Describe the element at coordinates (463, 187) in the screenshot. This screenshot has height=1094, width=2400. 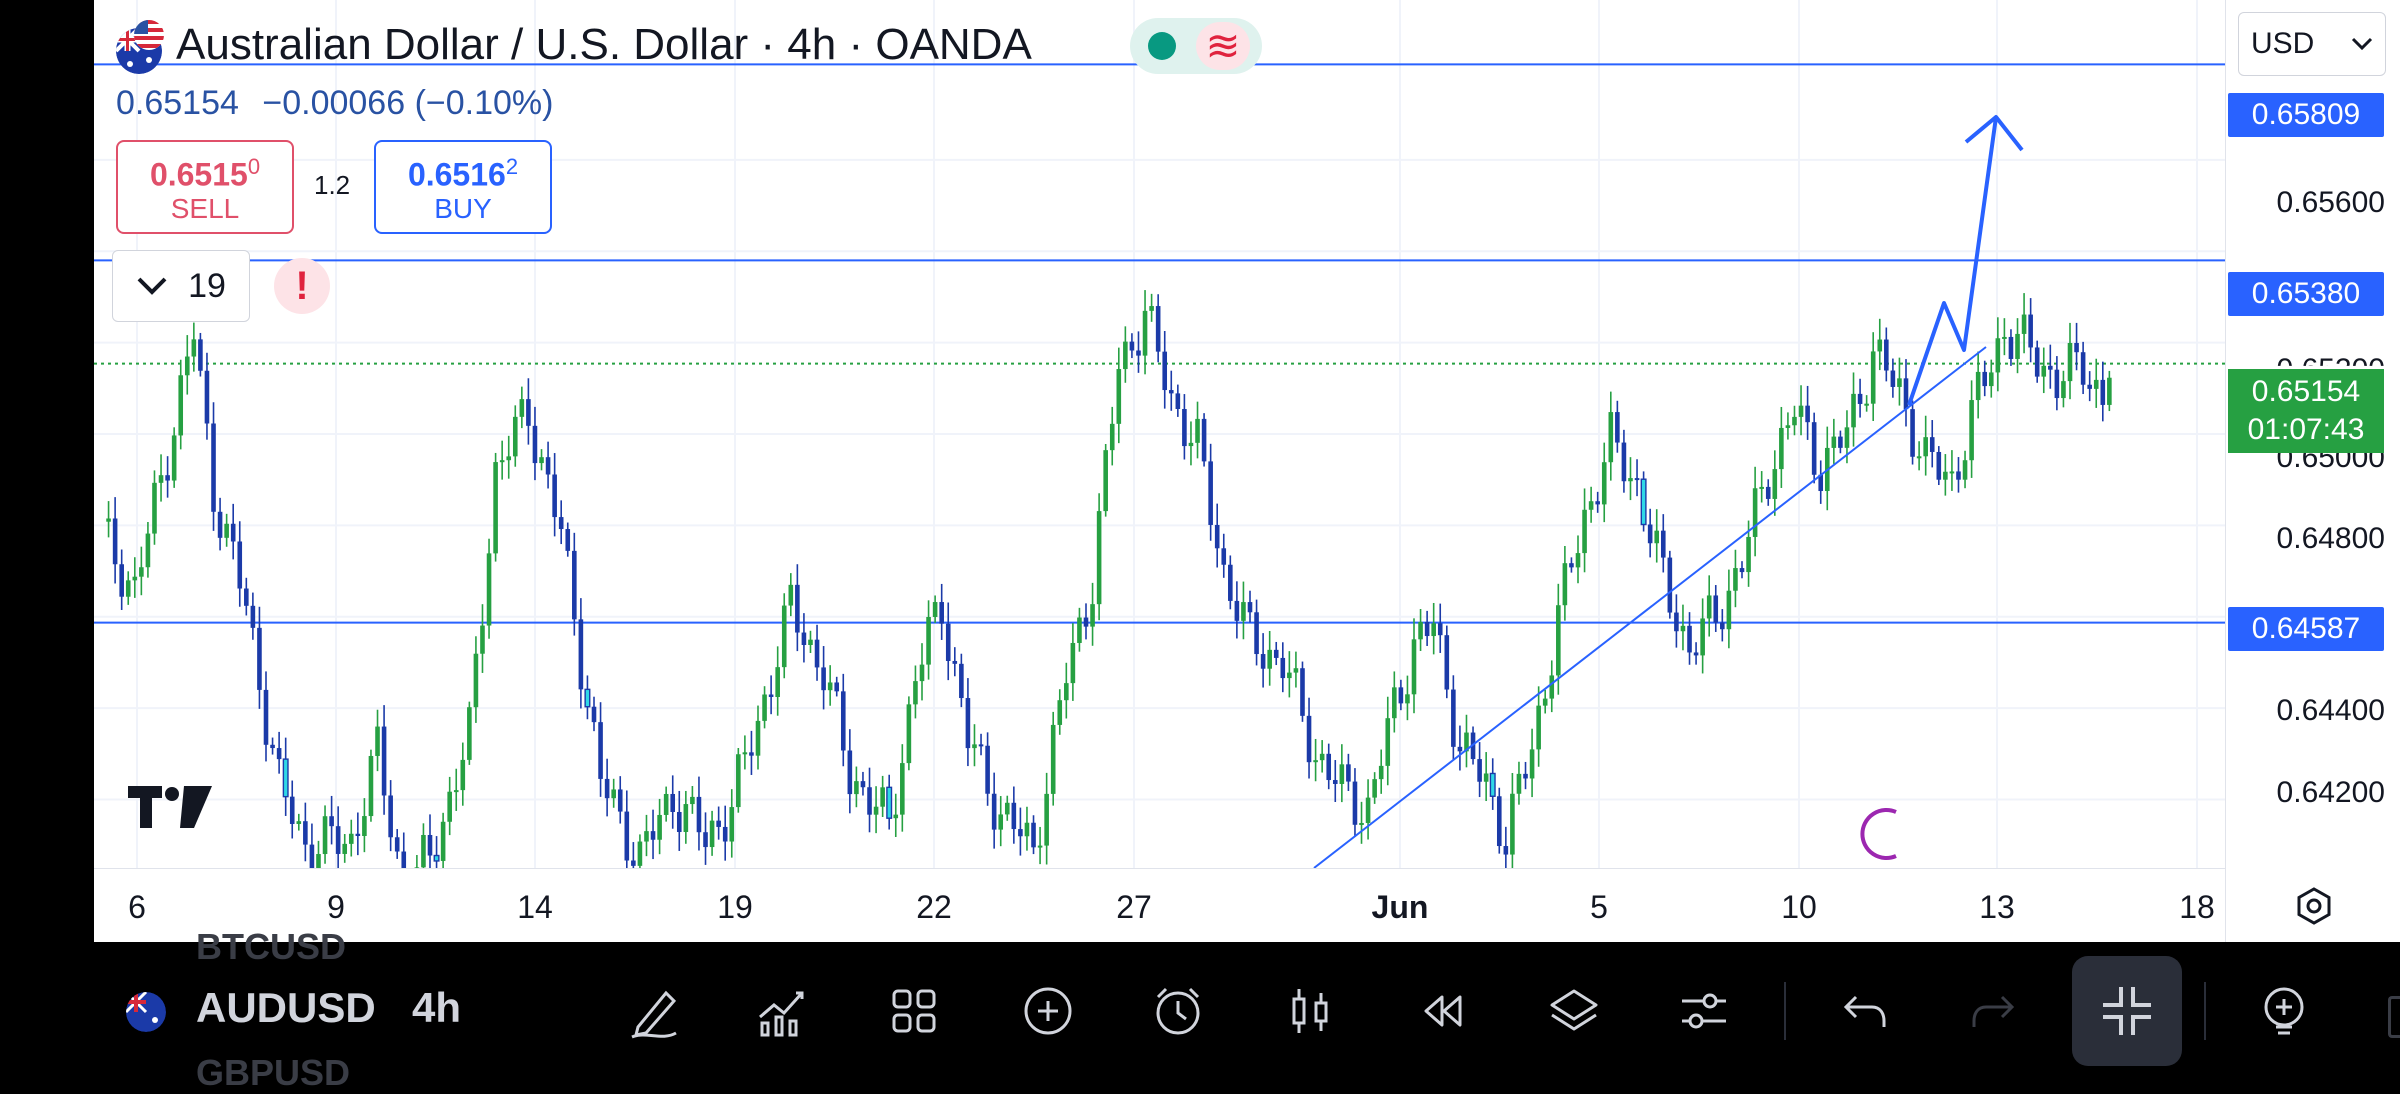
I see `buy-button: 0.65162 BUY` at that location.